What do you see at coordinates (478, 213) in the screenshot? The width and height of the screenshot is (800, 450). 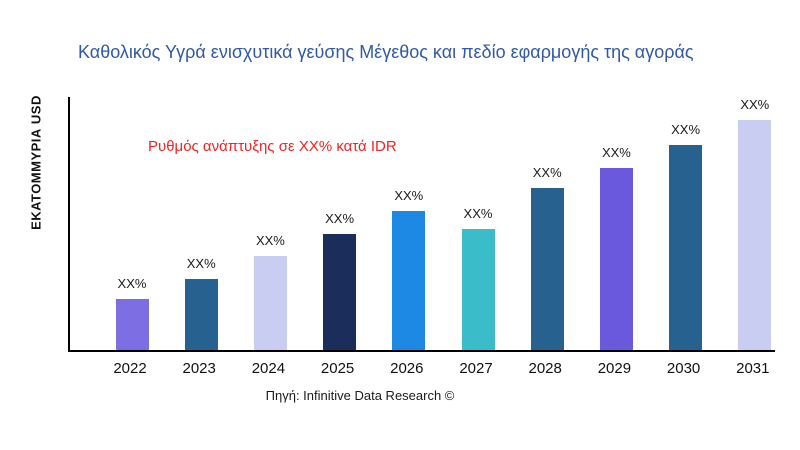 I see `bar-value-label-2027: XX%` at bounding box center [478, 213].